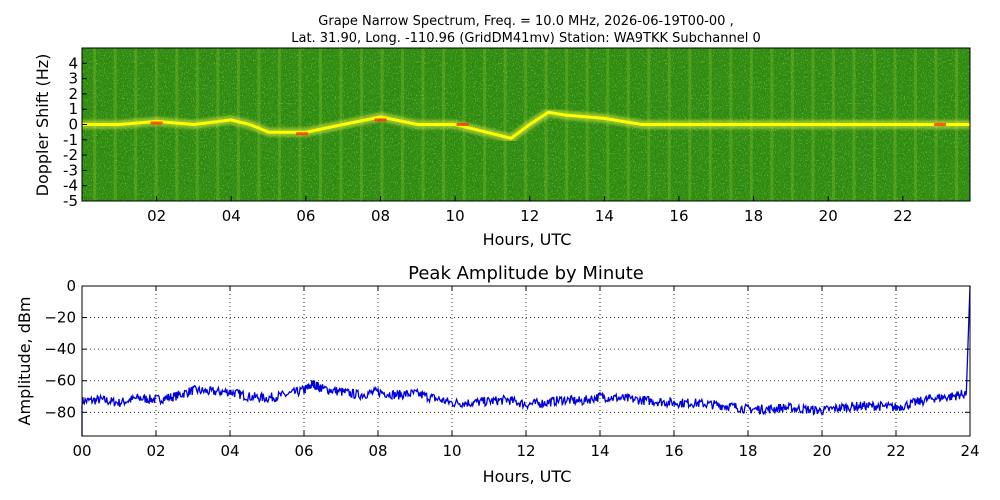  I want to click on amplitude-y-tick-label: −80, so click(60, 412).